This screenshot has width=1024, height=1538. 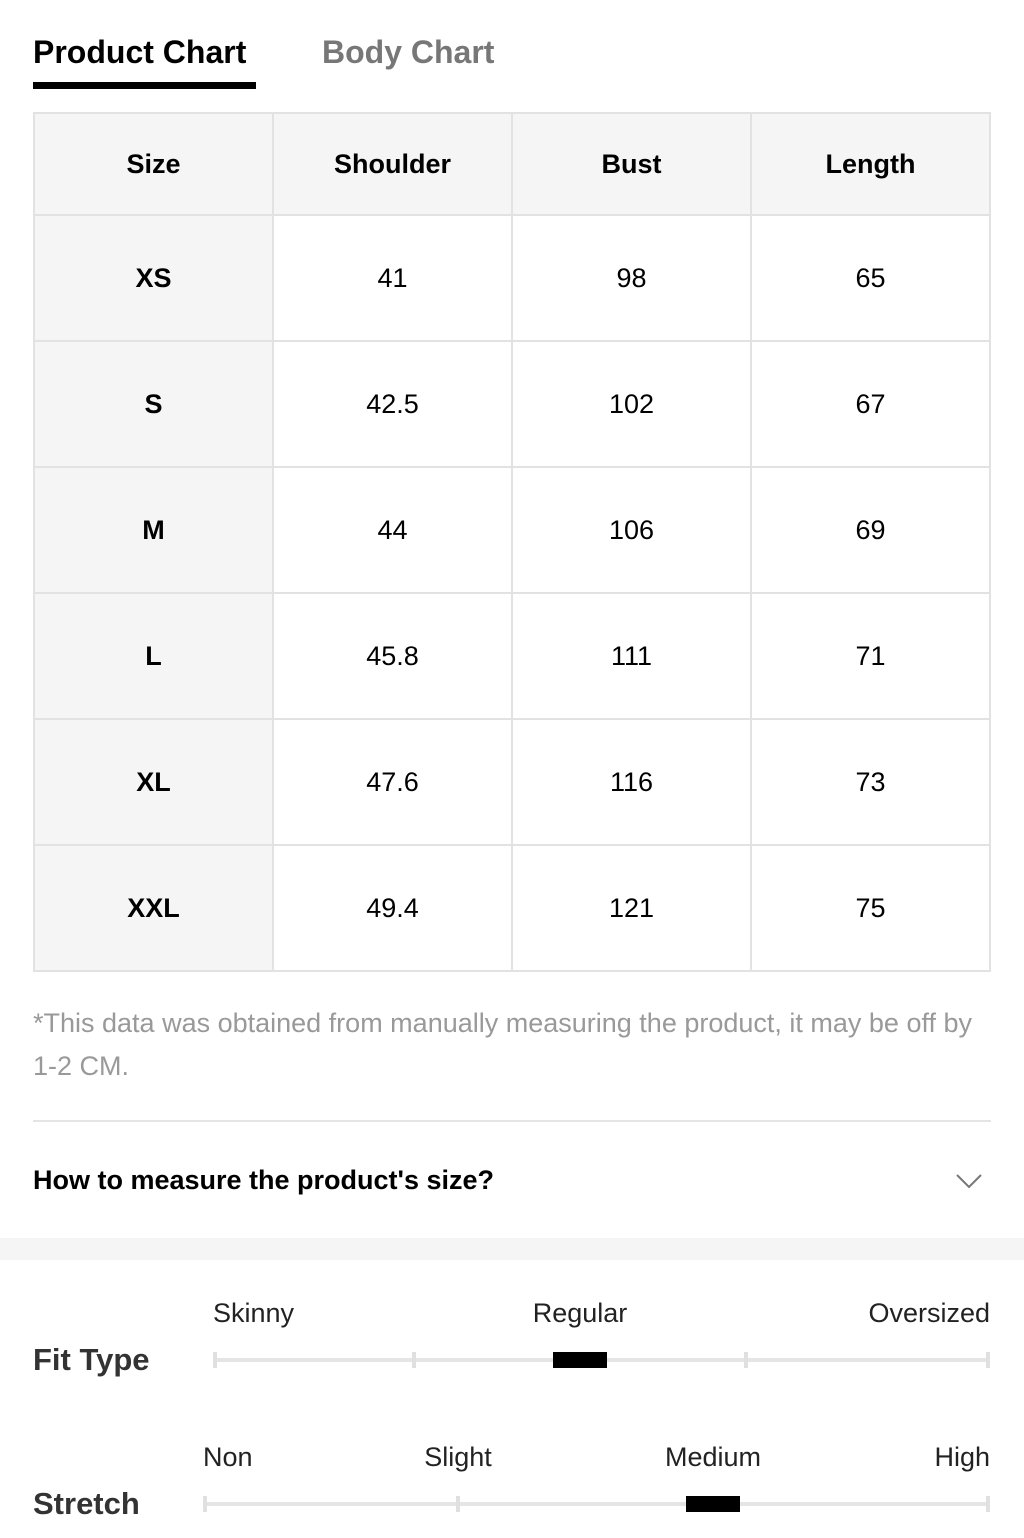 What do you see at coordinates (254, 1313) in the screenshot?
I see `scale-label: Skinny` at bounding box center [254, 1313].